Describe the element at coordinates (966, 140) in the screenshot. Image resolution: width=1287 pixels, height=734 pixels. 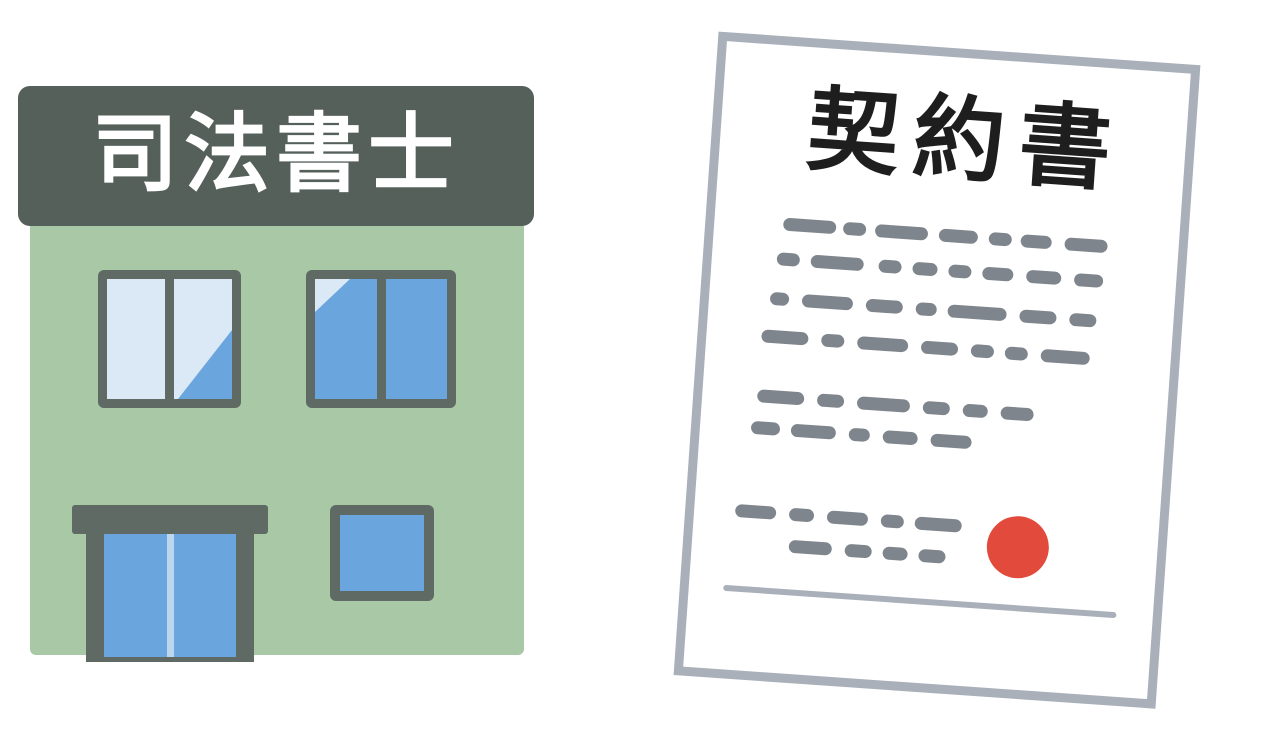
I see `contract-title: 契約書` at that location.